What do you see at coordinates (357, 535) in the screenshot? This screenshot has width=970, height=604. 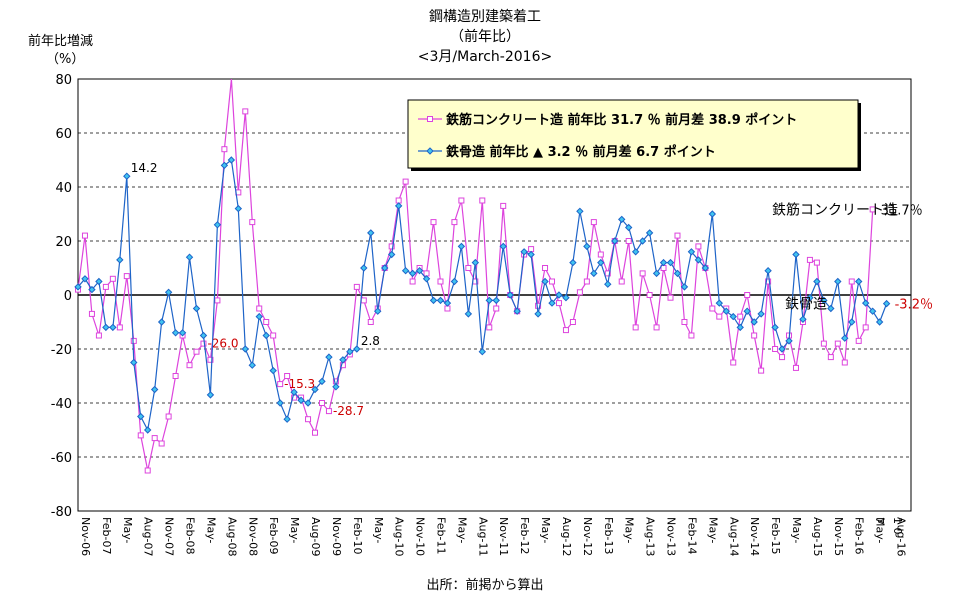 I see `x-tick-label: Feb-10` at bounding box center [357, 535].